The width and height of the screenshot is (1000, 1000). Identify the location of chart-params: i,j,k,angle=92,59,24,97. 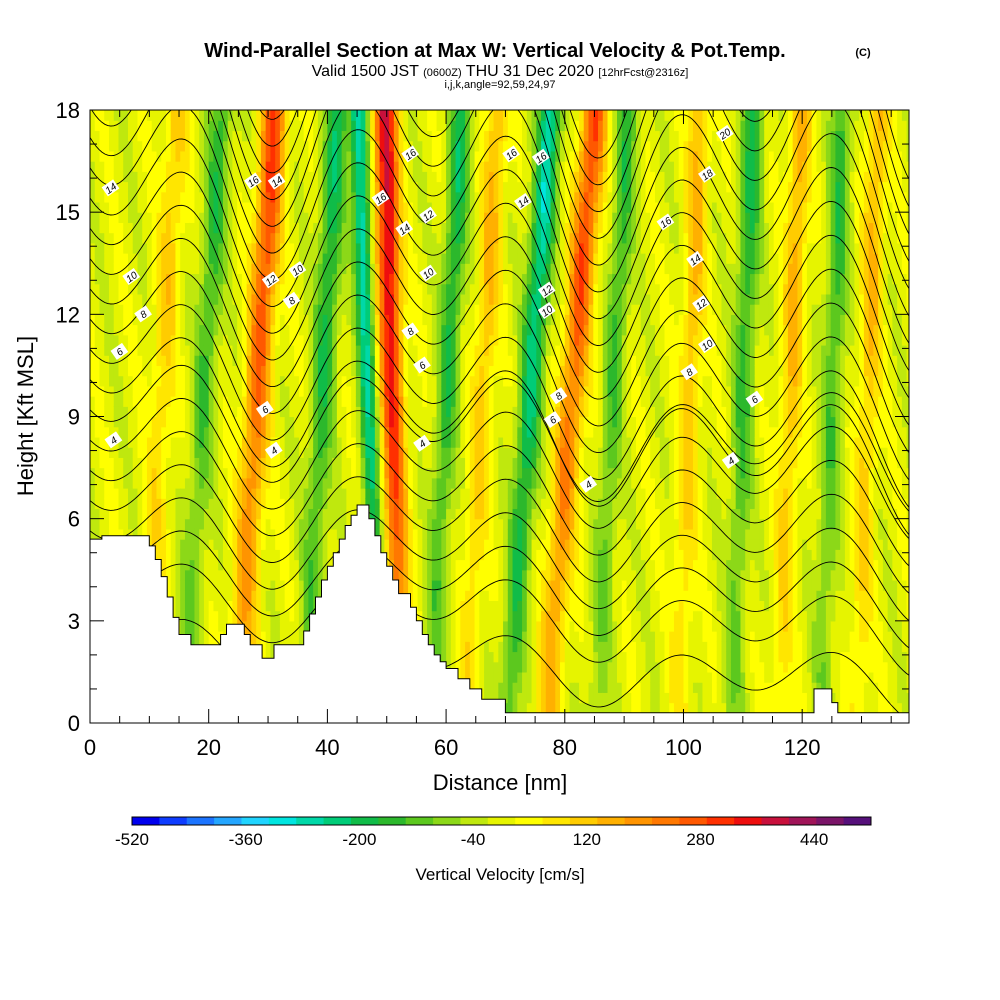
(499, 85).